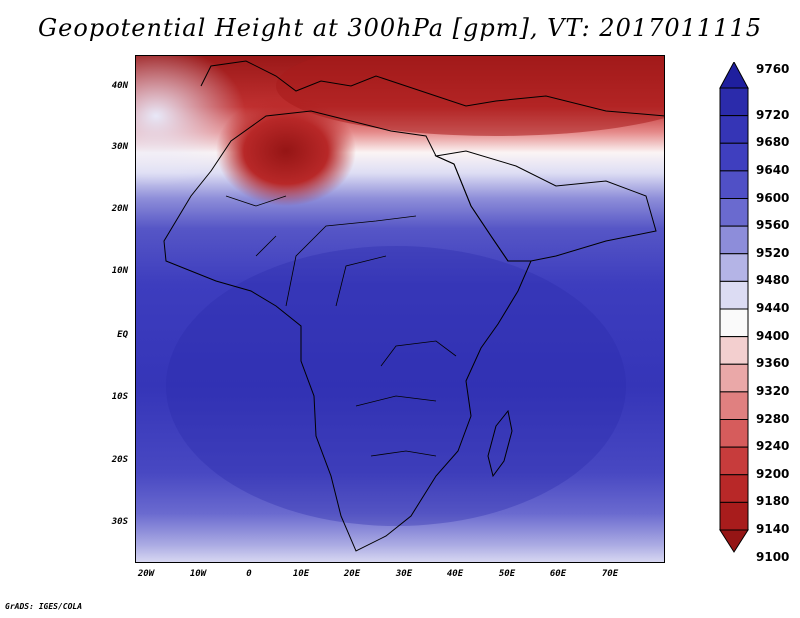 The image size is (800, 618). I want to click on lat-label-30s: 30S, so click(119, 522).